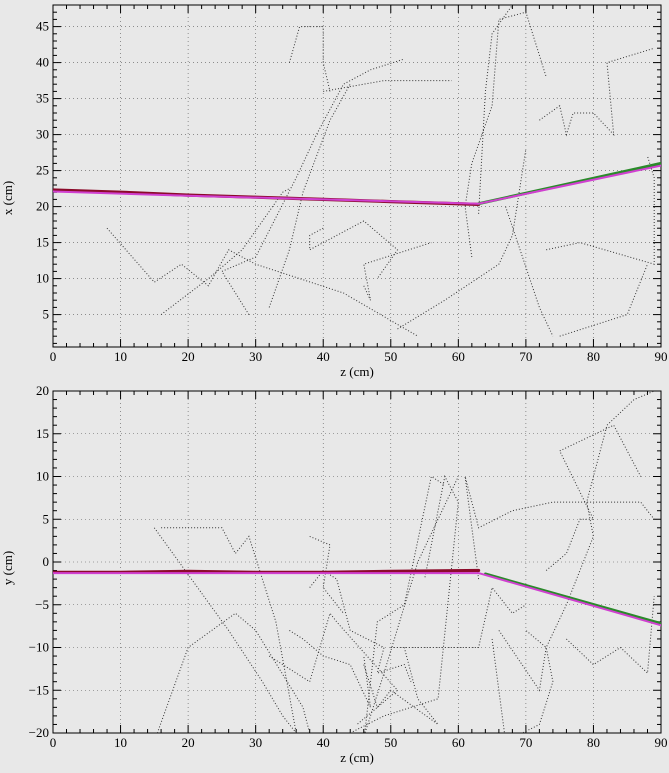 This screenshot has width=669, height=773. What do you see at coordinates (42, 134) in the screenshot?
I see `y-tick-label: 30` at bounding box center [42, 134].